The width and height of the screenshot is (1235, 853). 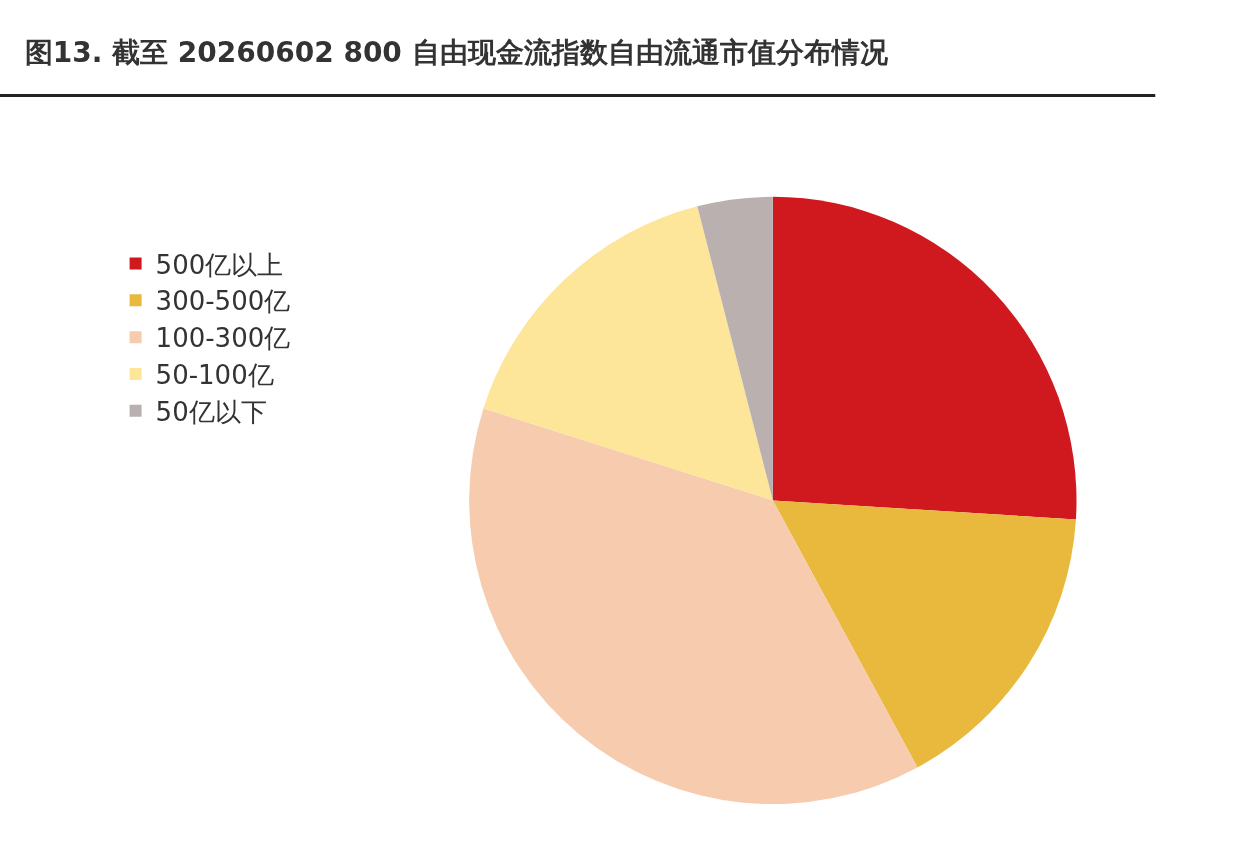 I want to click on legend-label: 50亿以下, so click(x=211, y=411).